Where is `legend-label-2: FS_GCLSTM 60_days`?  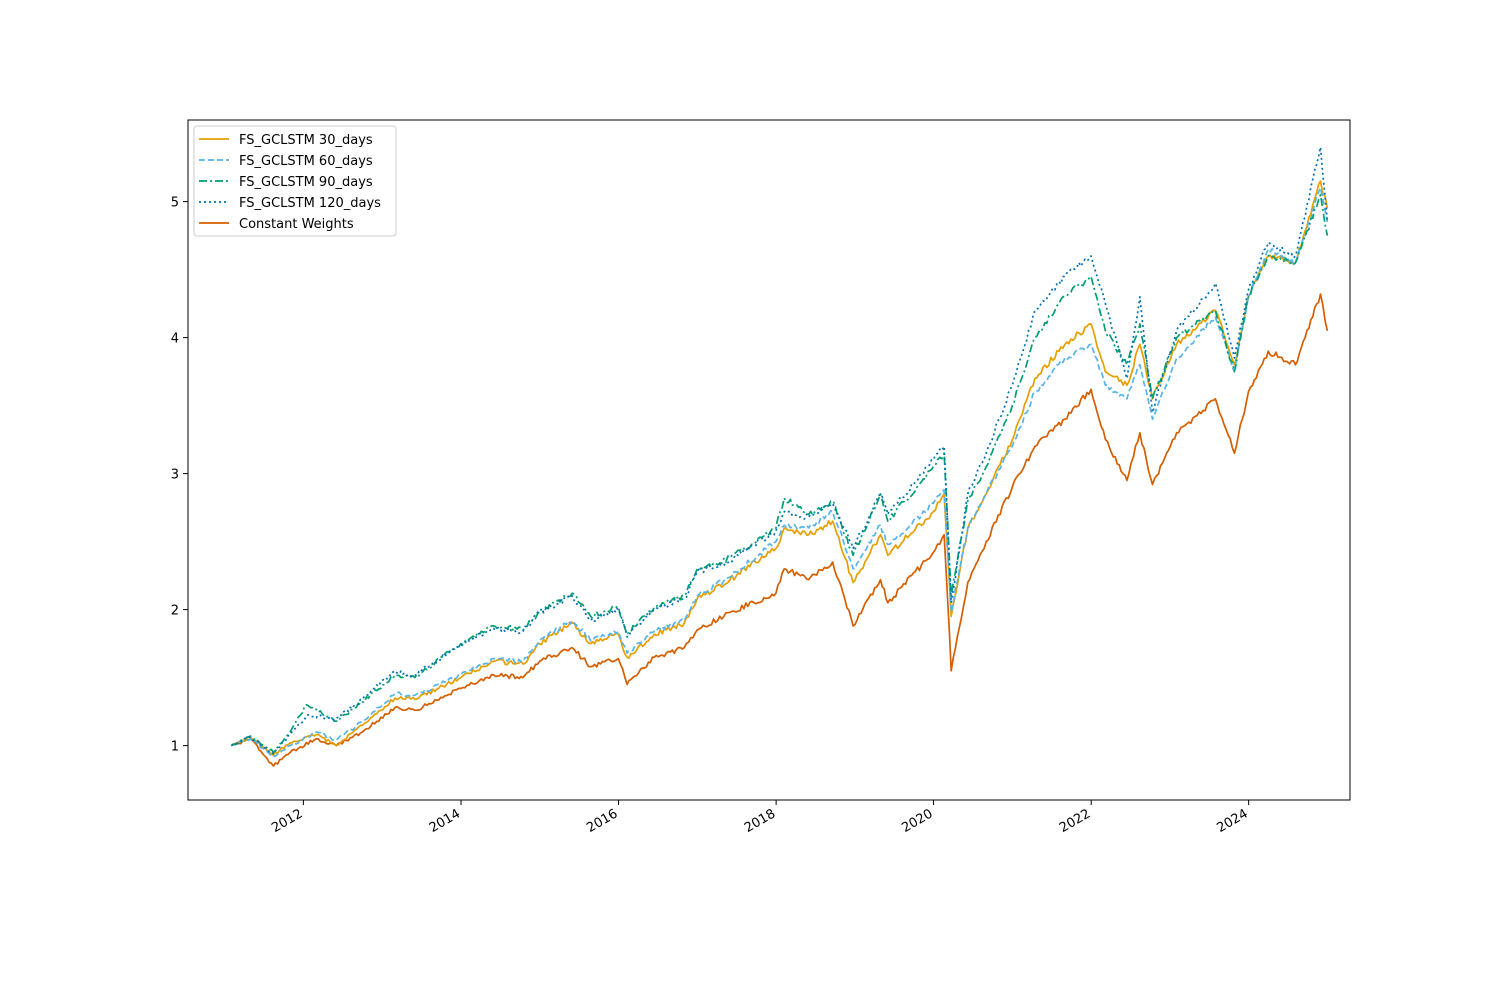
legend-label-2: FS_GCLSTM 60_days is located at coordinates (306, 161).